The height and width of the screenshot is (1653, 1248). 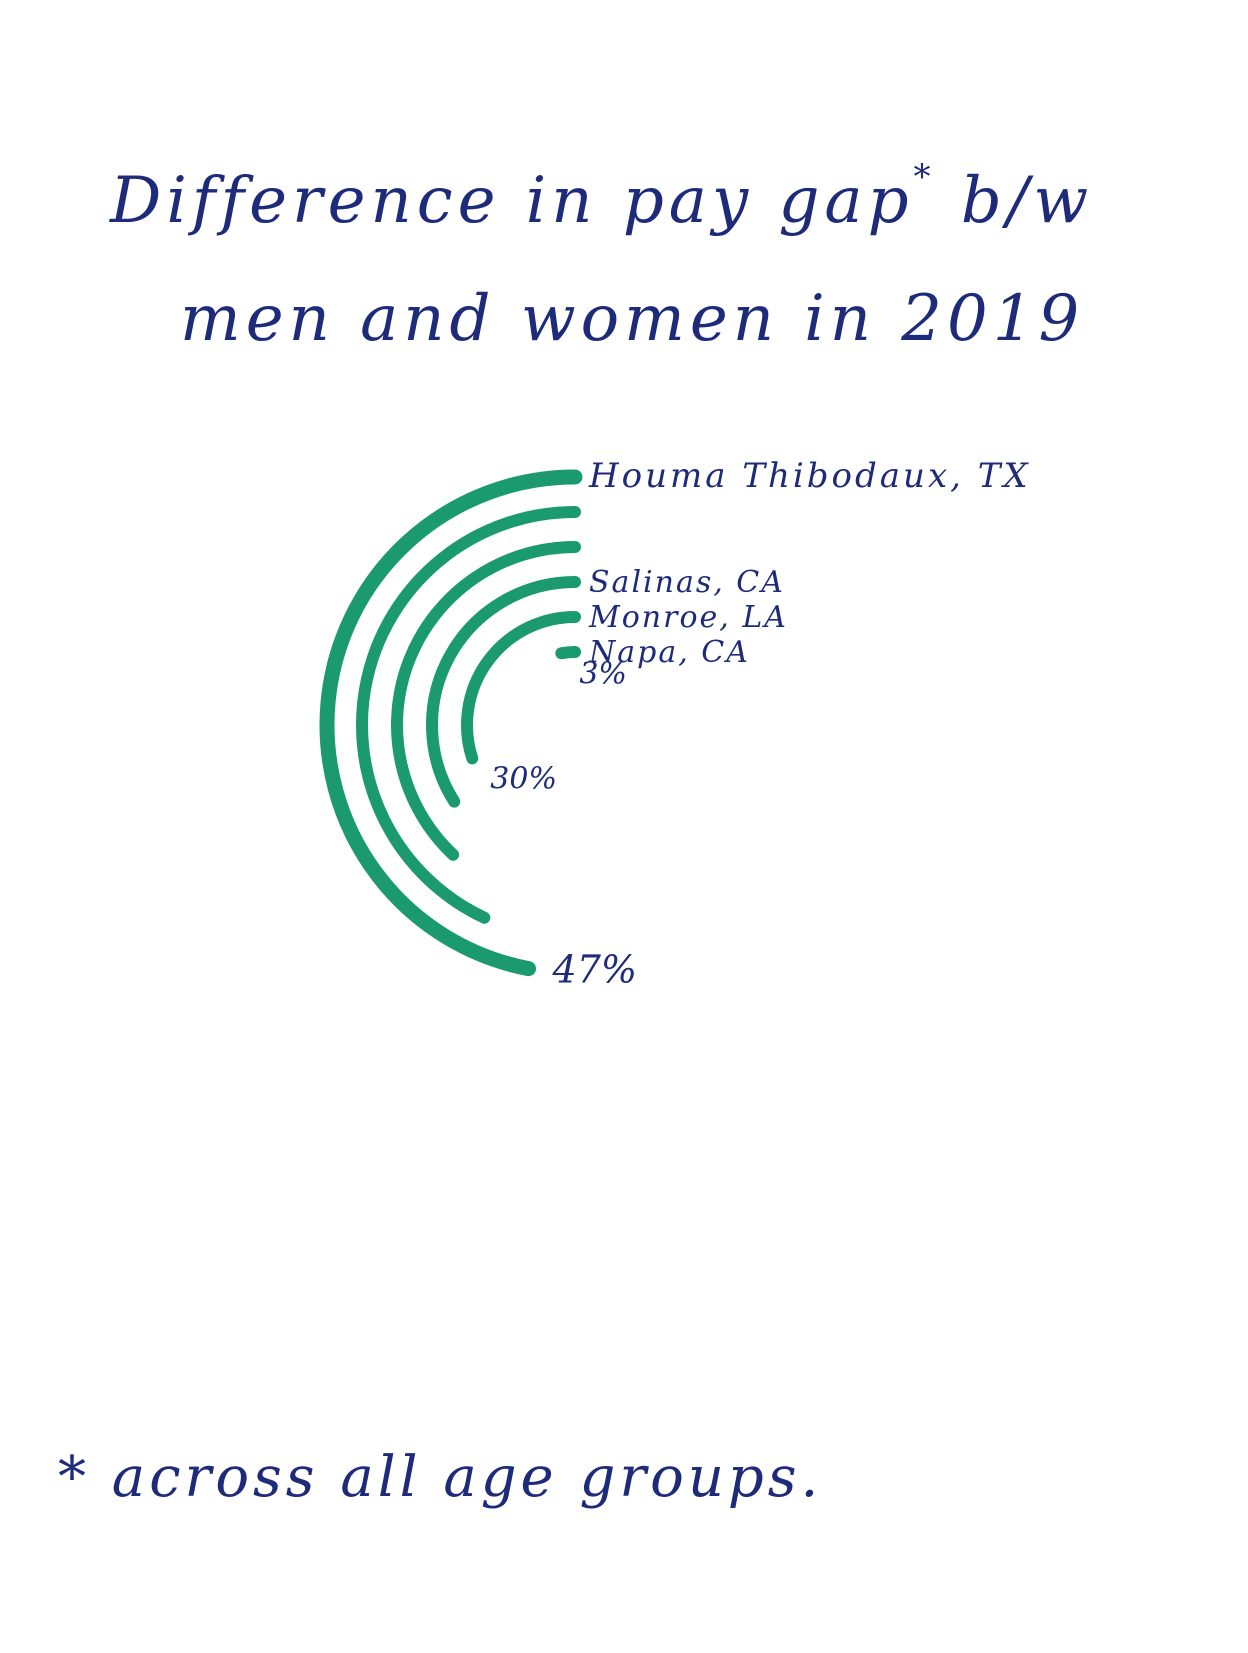 I want to click on value-label-group: 47% 30% 3%, so click(x=563, y=823).